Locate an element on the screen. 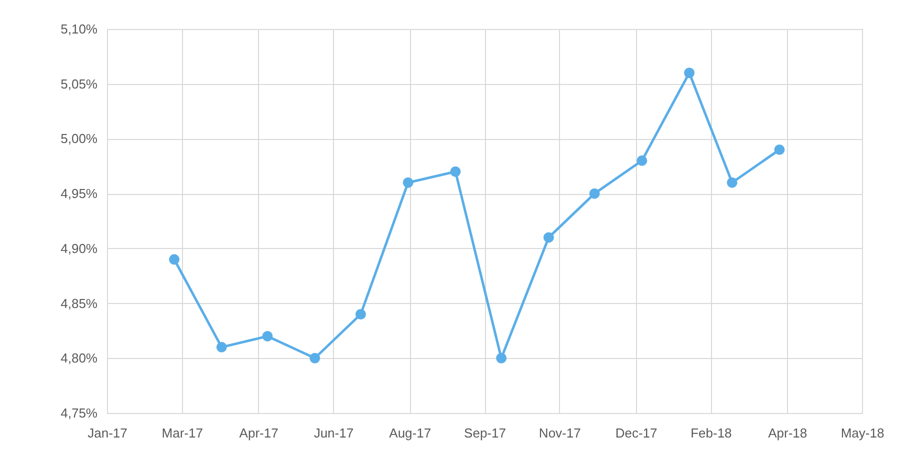  x-tick-label: Sep-17 is located at coordinates (485, 433).